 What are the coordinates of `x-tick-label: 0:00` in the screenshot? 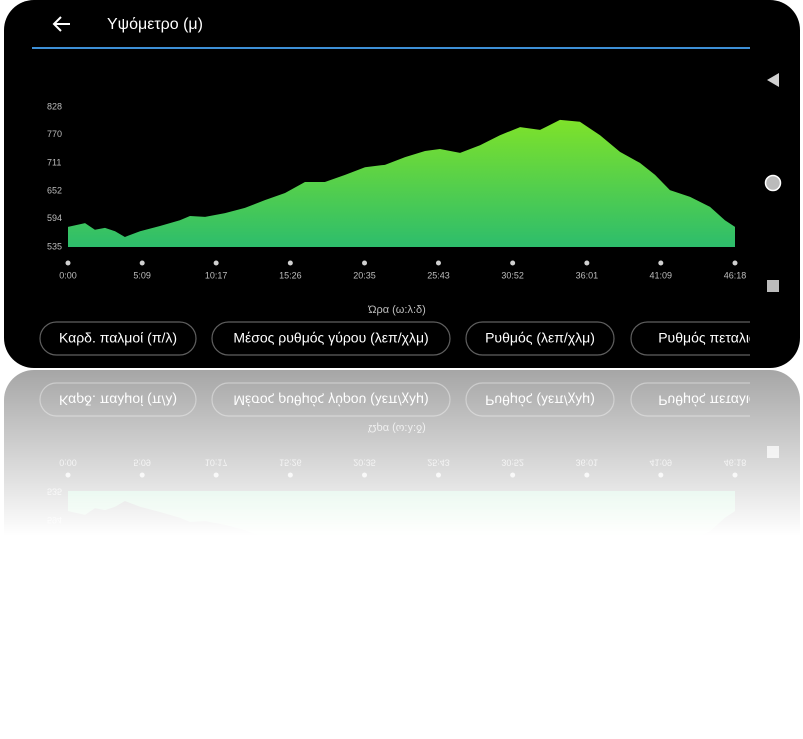 It's located at (68, 275).